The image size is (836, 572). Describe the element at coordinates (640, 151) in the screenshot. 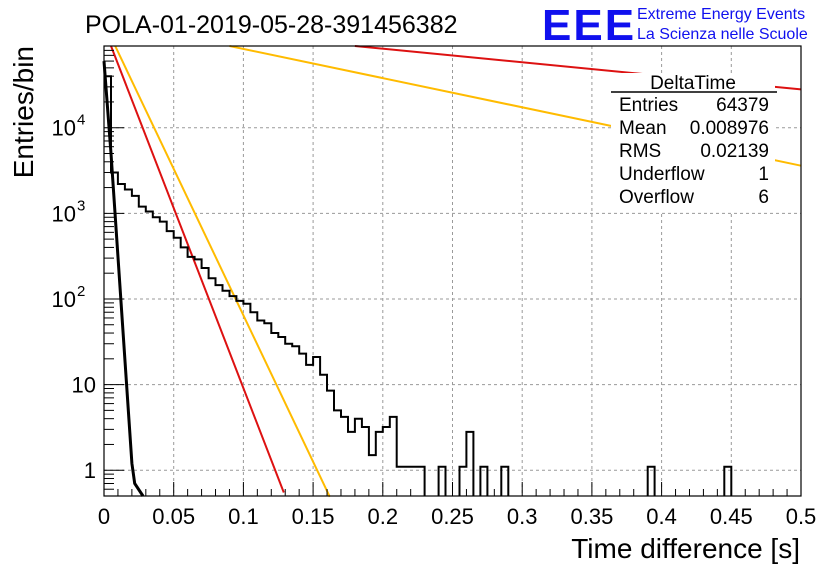

I see `stats-label: RMS` at that location.